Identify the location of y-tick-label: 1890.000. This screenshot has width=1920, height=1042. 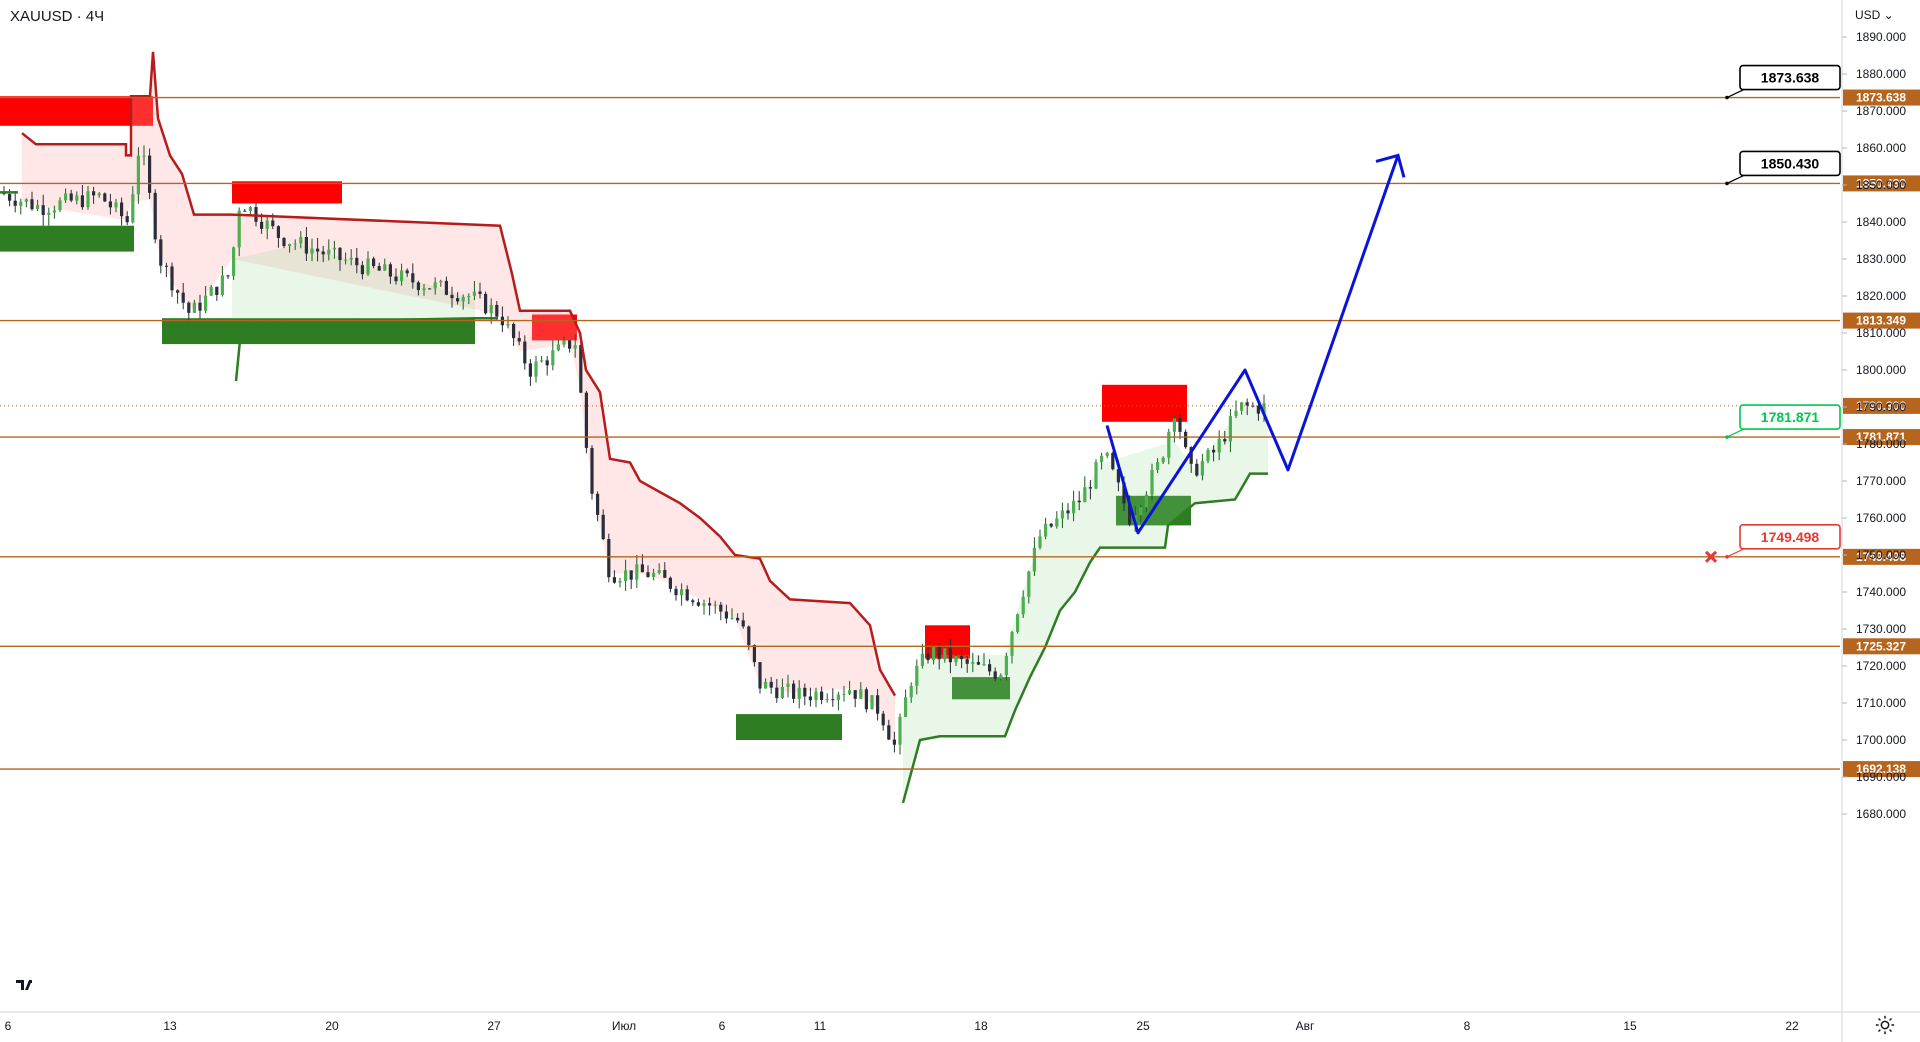
(1881, 37).